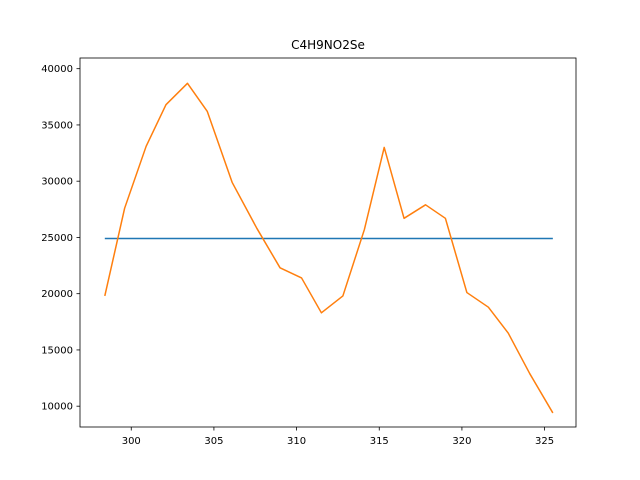 Image resolution: width=640 pixels, height=480 pixels. I want to click on x-tick-label: 305, so click(213, 441).